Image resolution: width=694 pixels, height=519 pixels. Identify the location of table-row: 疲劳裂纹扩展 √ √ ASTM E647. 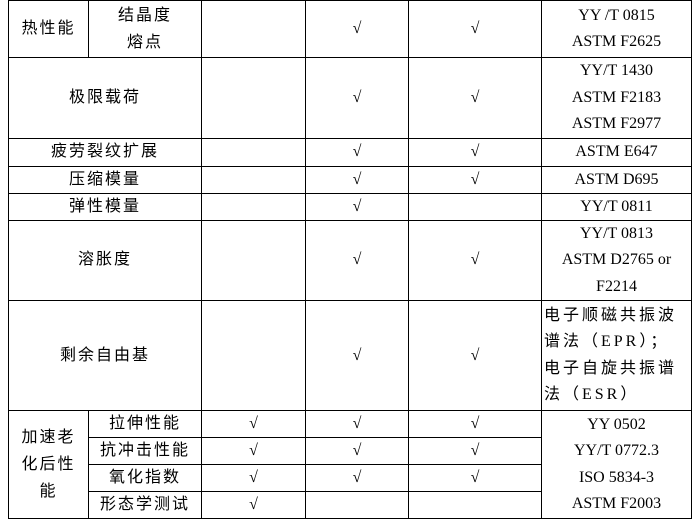
(350, 152).